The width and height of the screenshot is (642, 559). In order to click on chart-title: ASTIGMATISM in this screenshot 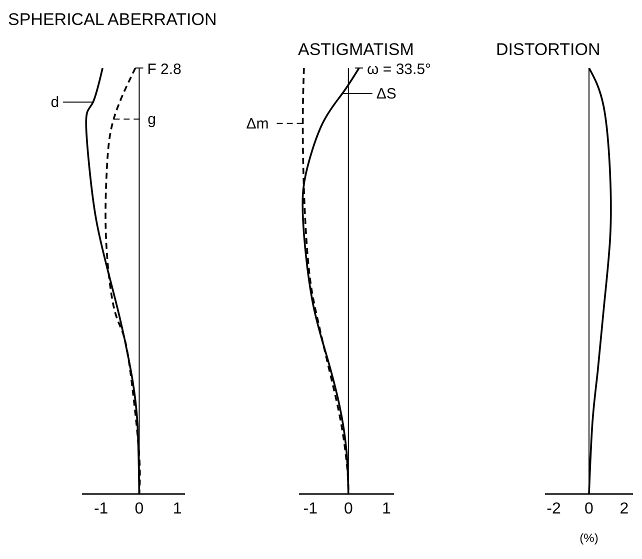, I will do `click(356, 50)`.